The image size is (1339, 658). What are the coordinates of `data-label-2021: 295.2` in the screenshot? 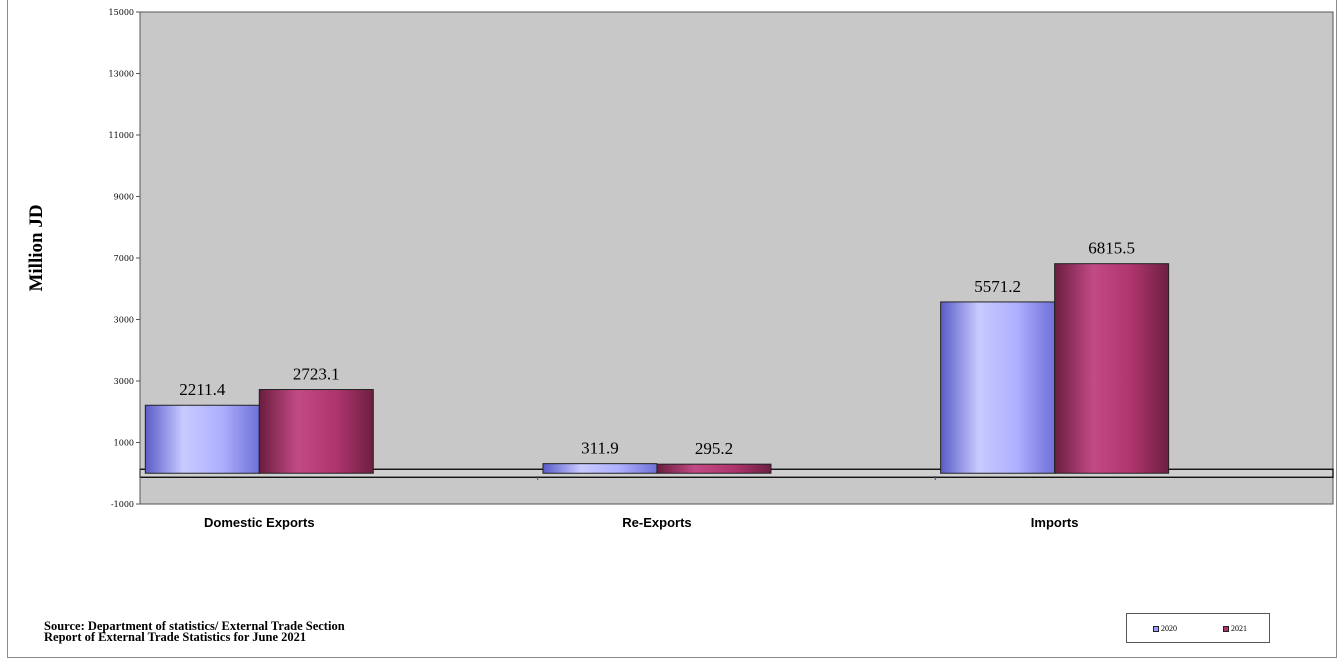 It's located at (714, 448).